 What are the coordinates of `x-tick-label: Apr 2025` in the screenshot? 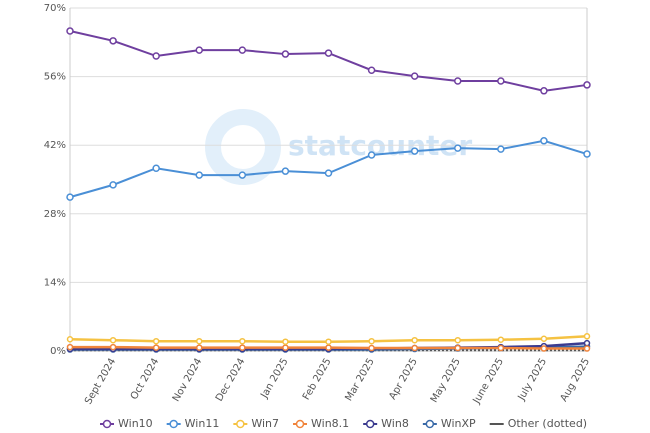 It's located at (403, 379).